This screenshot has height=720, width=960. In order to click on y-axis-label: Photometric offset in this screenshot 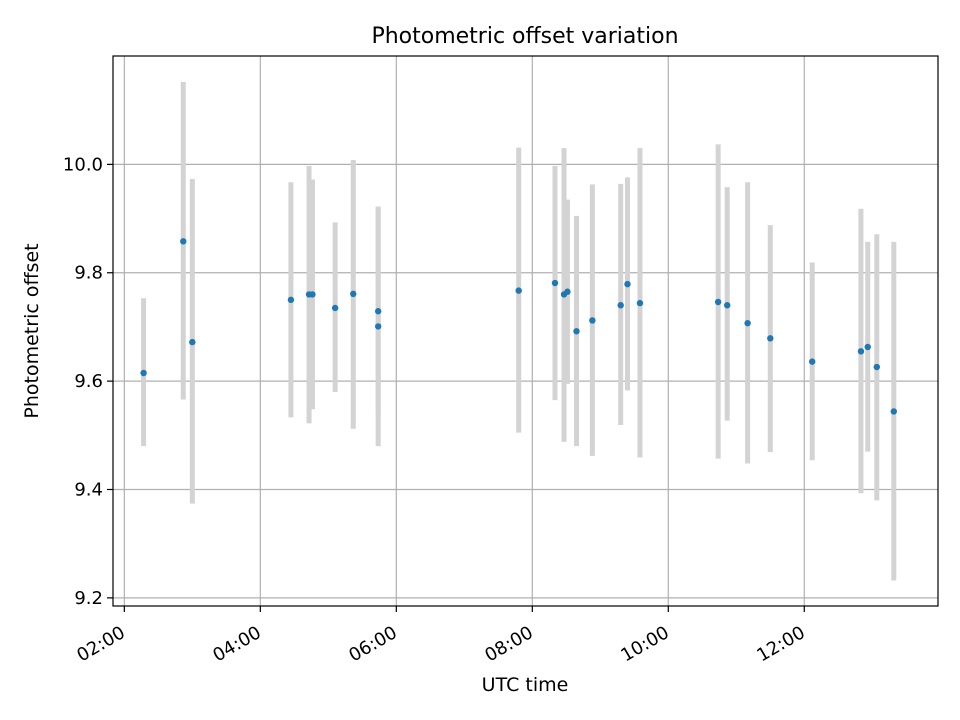, I will do `click(32, 330)`.